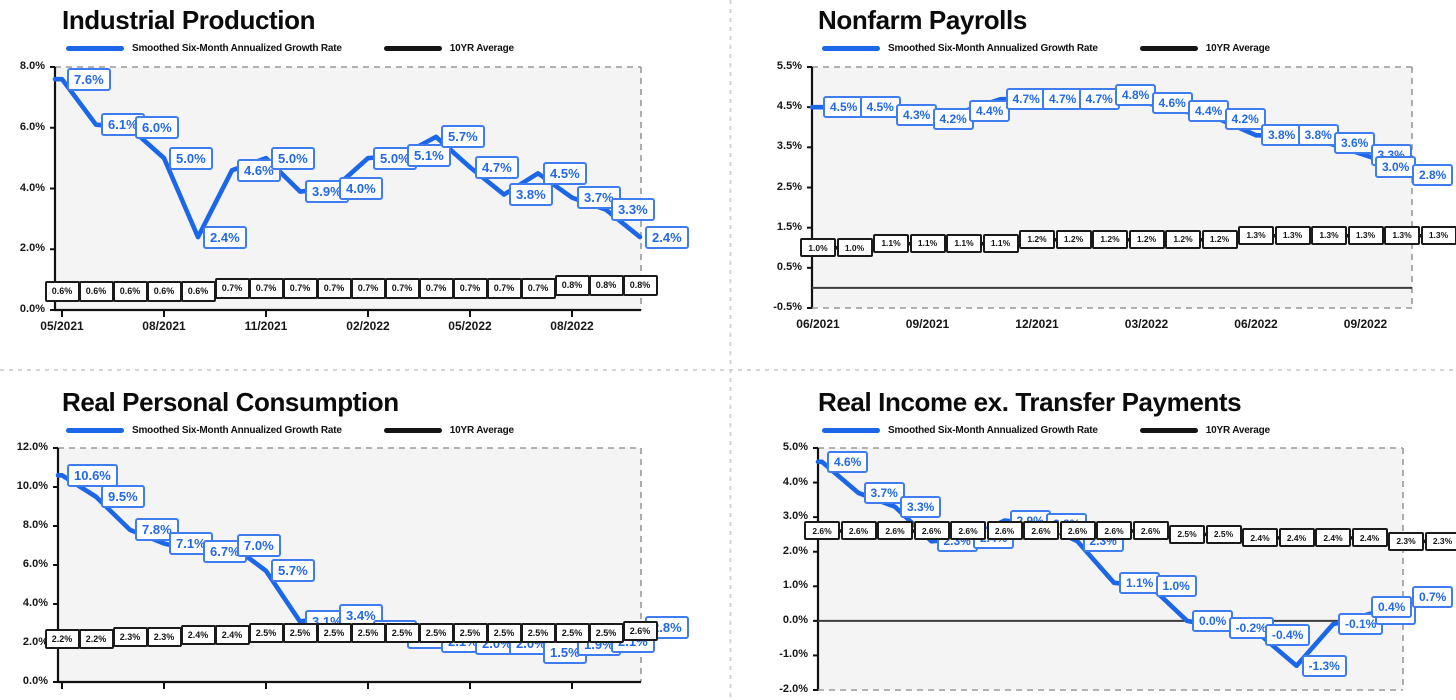  I want to click on data-label-growth-rate: 0.4%, so click(1392, 607).